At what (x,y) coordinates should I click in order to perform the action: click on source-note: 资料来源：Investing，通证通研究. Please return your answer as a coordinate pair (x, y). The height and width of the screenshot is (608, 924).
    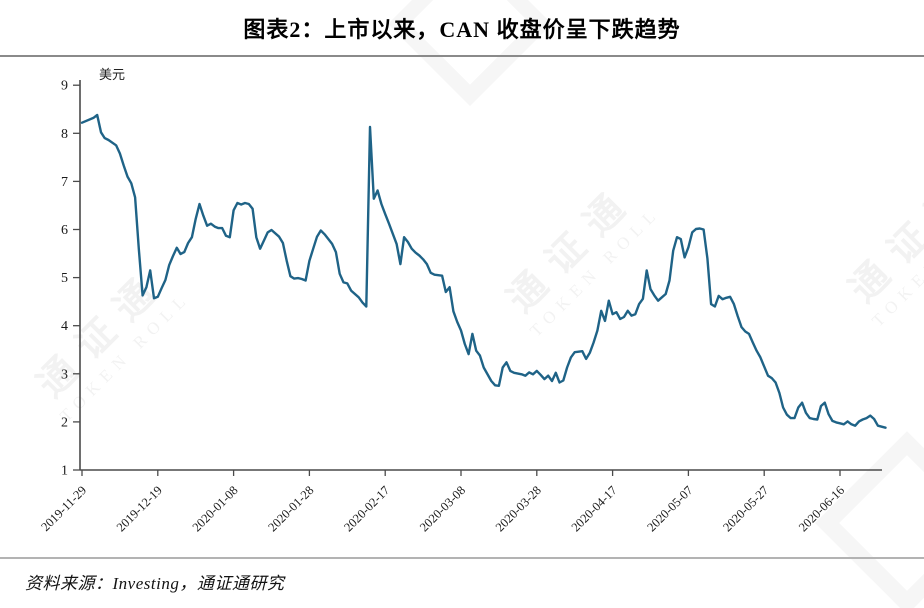
    Looking at the image, I should click on (155, 583).